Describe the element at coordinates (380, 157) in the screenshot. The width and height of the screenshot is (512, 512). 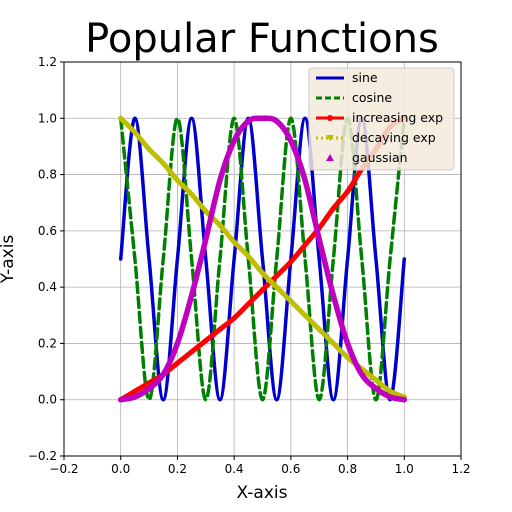
I see `legend-label-gaussian: gaussian` at that location.